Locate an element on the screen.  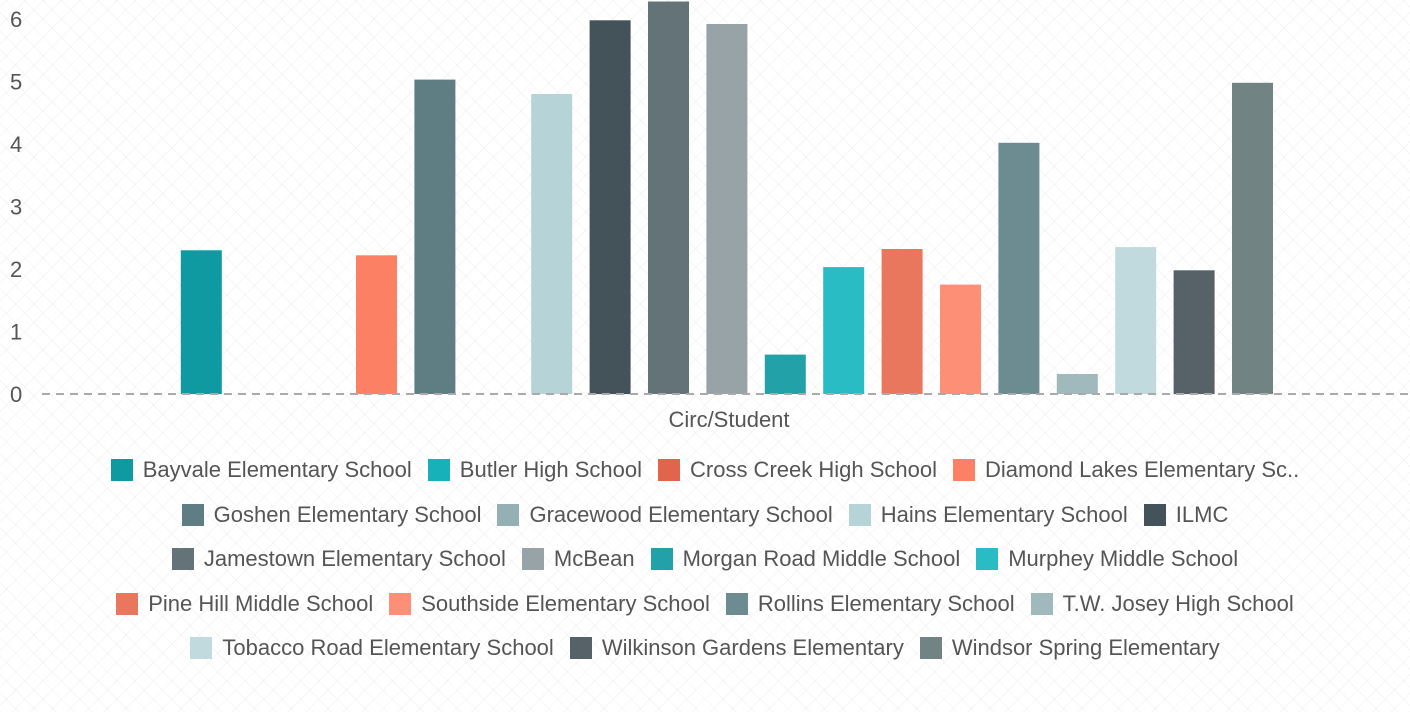
legend-item: Murphey Middle School is located at coordinates (1107, 559).